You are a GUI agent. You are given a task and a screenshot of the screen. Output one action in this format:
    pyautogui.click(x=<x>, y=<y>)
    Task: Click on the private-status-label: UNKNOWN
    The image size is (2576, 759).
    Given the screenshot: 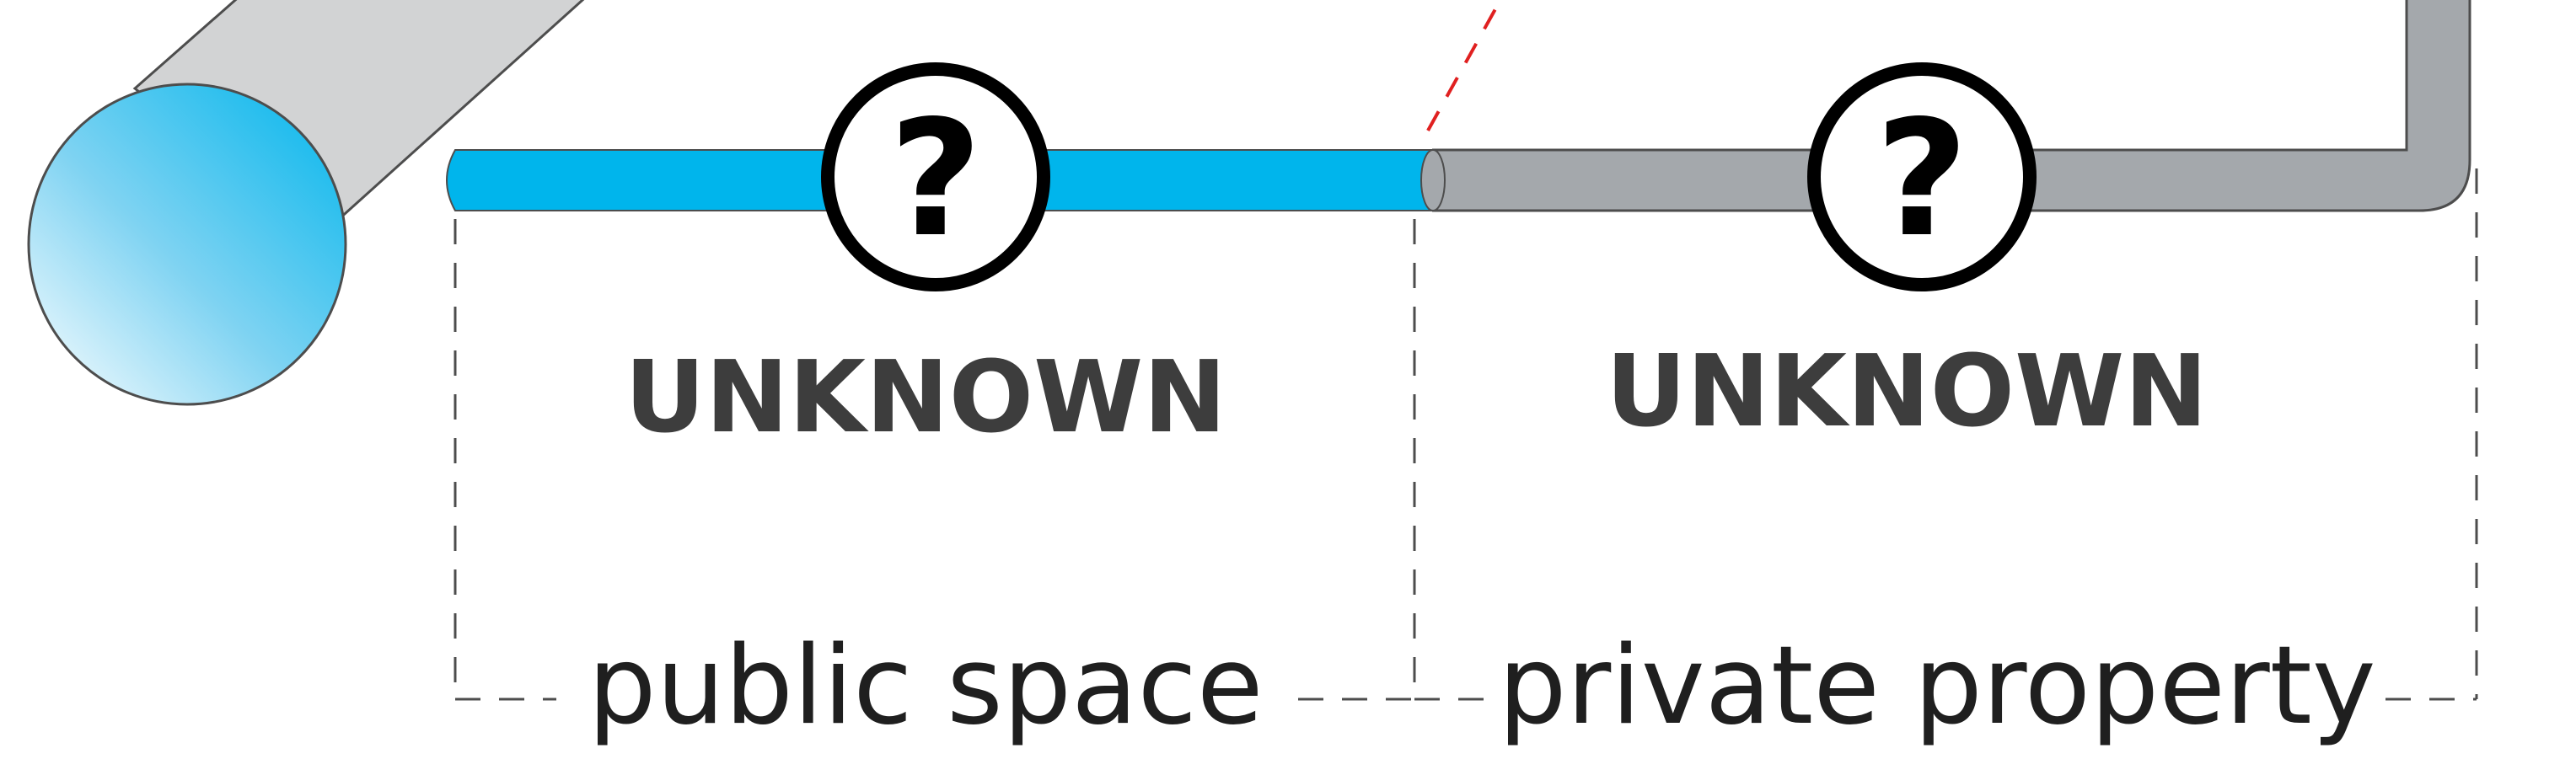 What is the action you would take?
    pyautogui.click(x=1907, y=391)
    